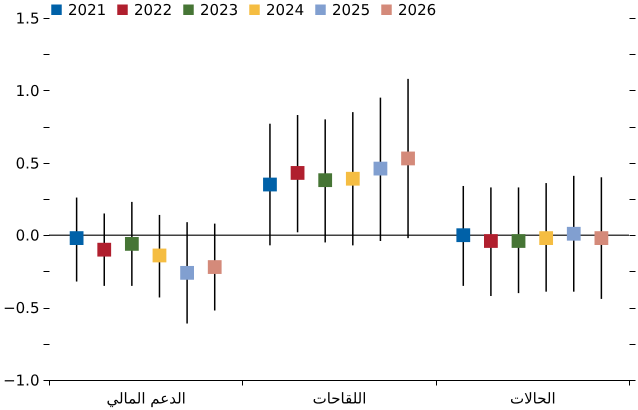  Describe the element at coordinates (351, 9) in the screenshot. I see `legend-label: 2025` at that location.